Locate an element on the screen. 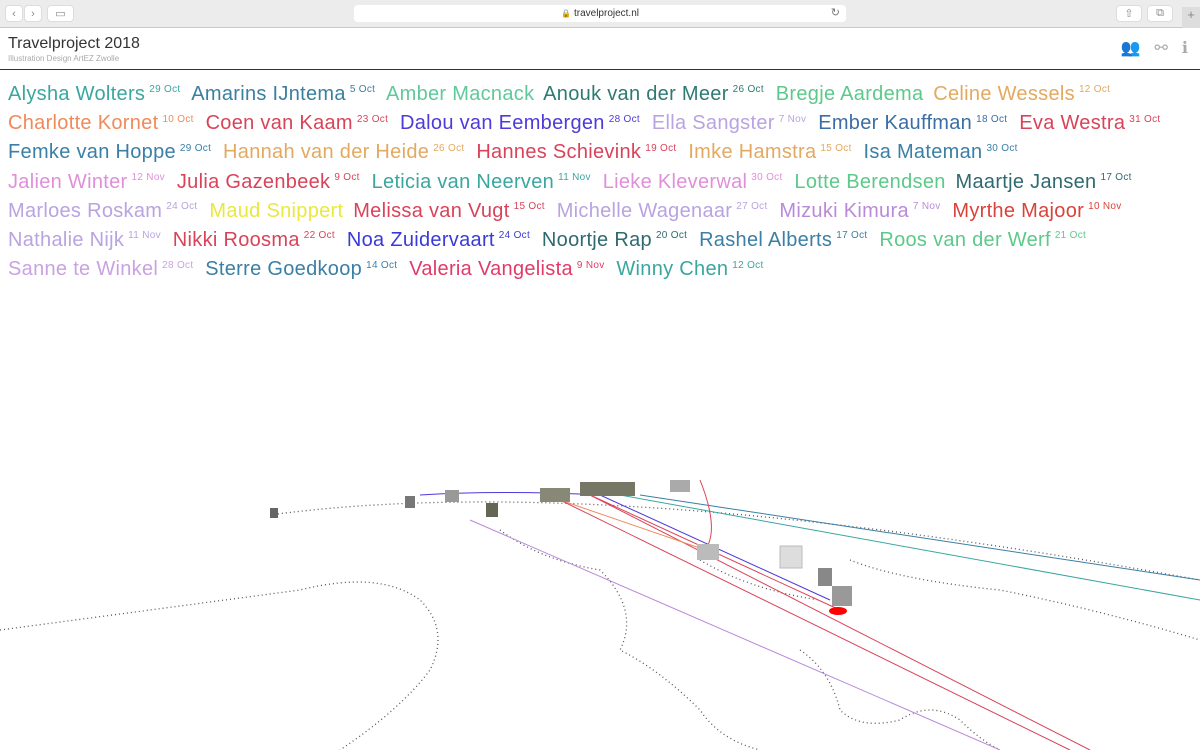 This screenshot has height=750, width=1200. student-link: Leticia van Neerven 11 Nov is located at coordinates (484, 182).